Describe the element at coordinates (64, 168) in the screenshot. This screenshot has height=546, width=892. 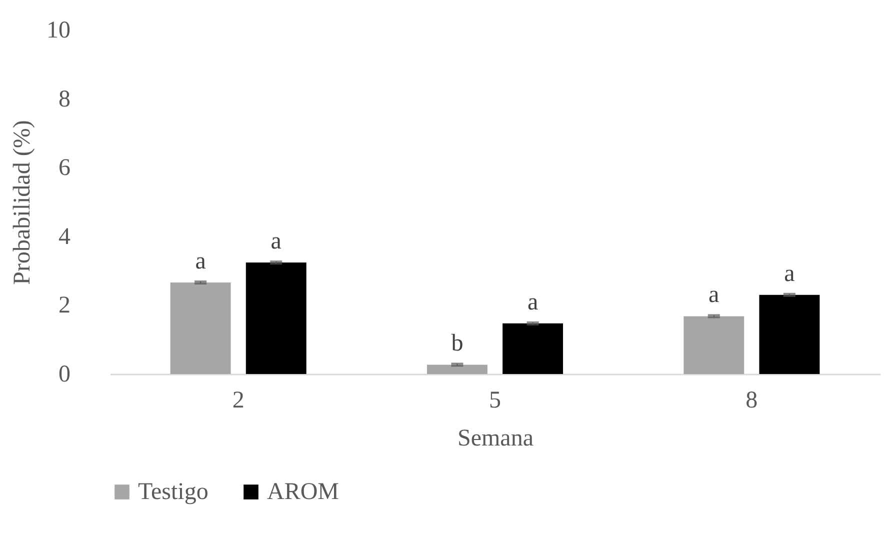
I see `y-tick-label: 6` at that location.